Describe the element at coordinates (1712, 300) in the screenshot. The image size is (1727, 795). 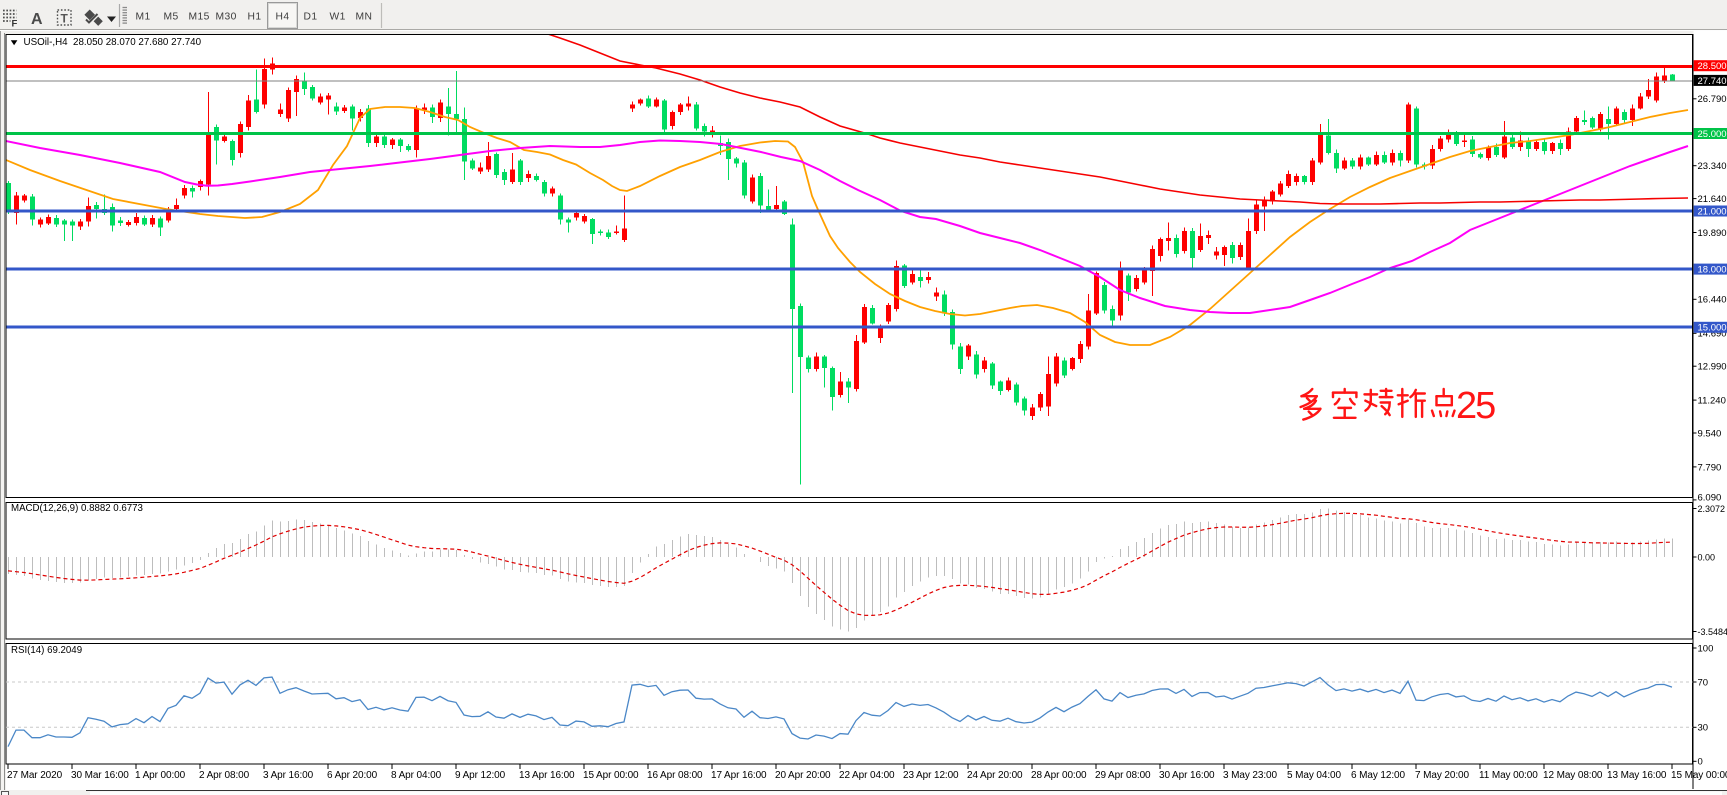
I see `svg-text: 16.440` at that location.